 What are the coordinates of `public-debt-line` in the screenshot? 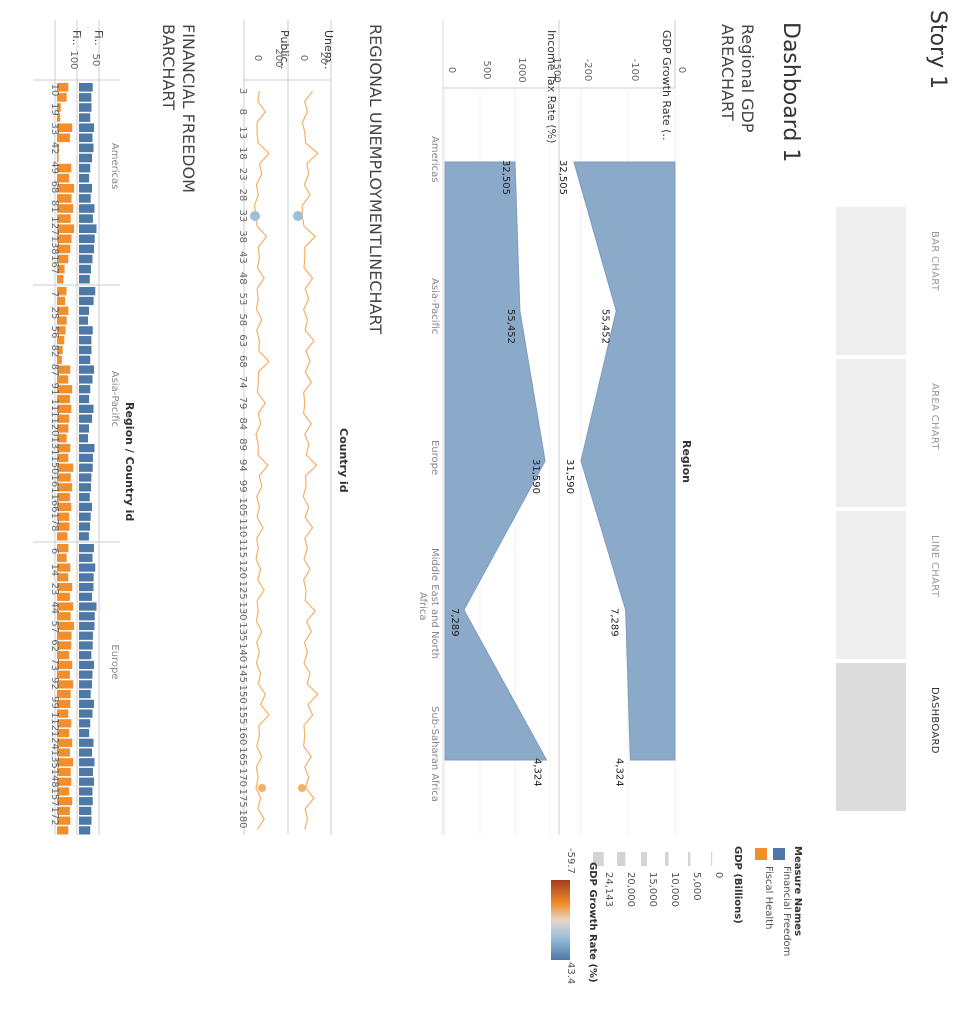 It's located at (261, 460).